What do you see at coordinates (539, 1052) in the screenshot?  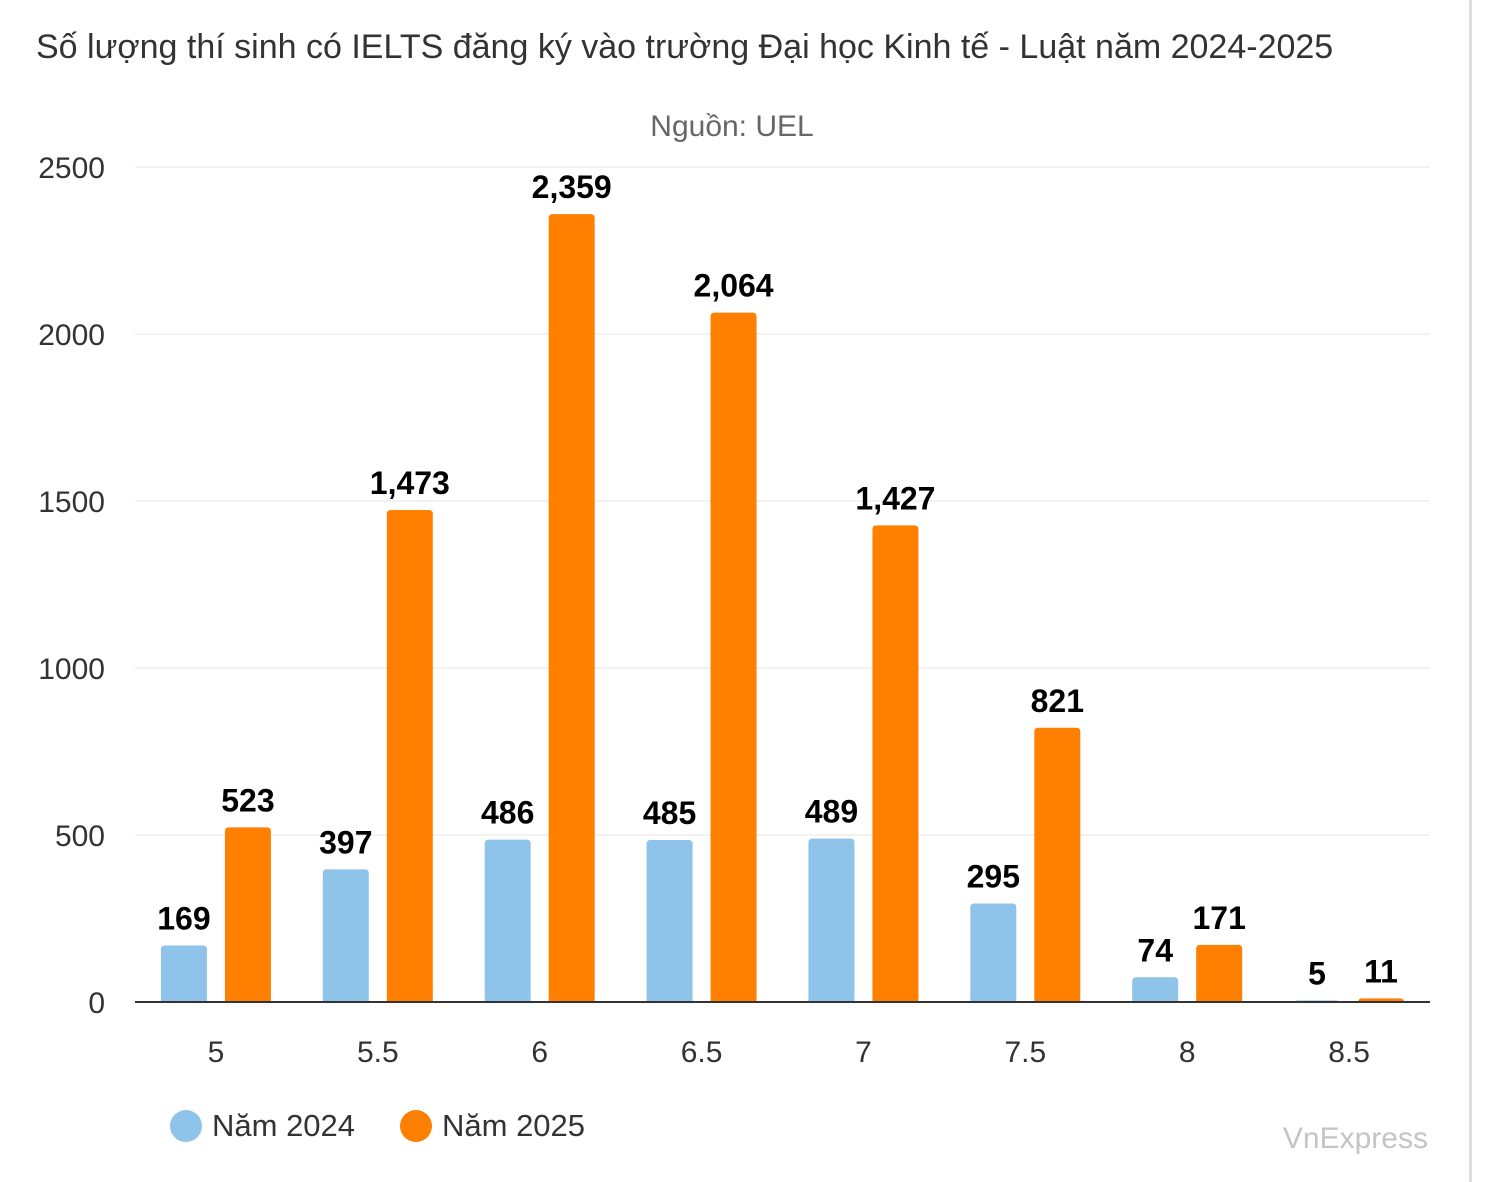 I see `x-tick-label: 6` at bounding box center [539, 1052].